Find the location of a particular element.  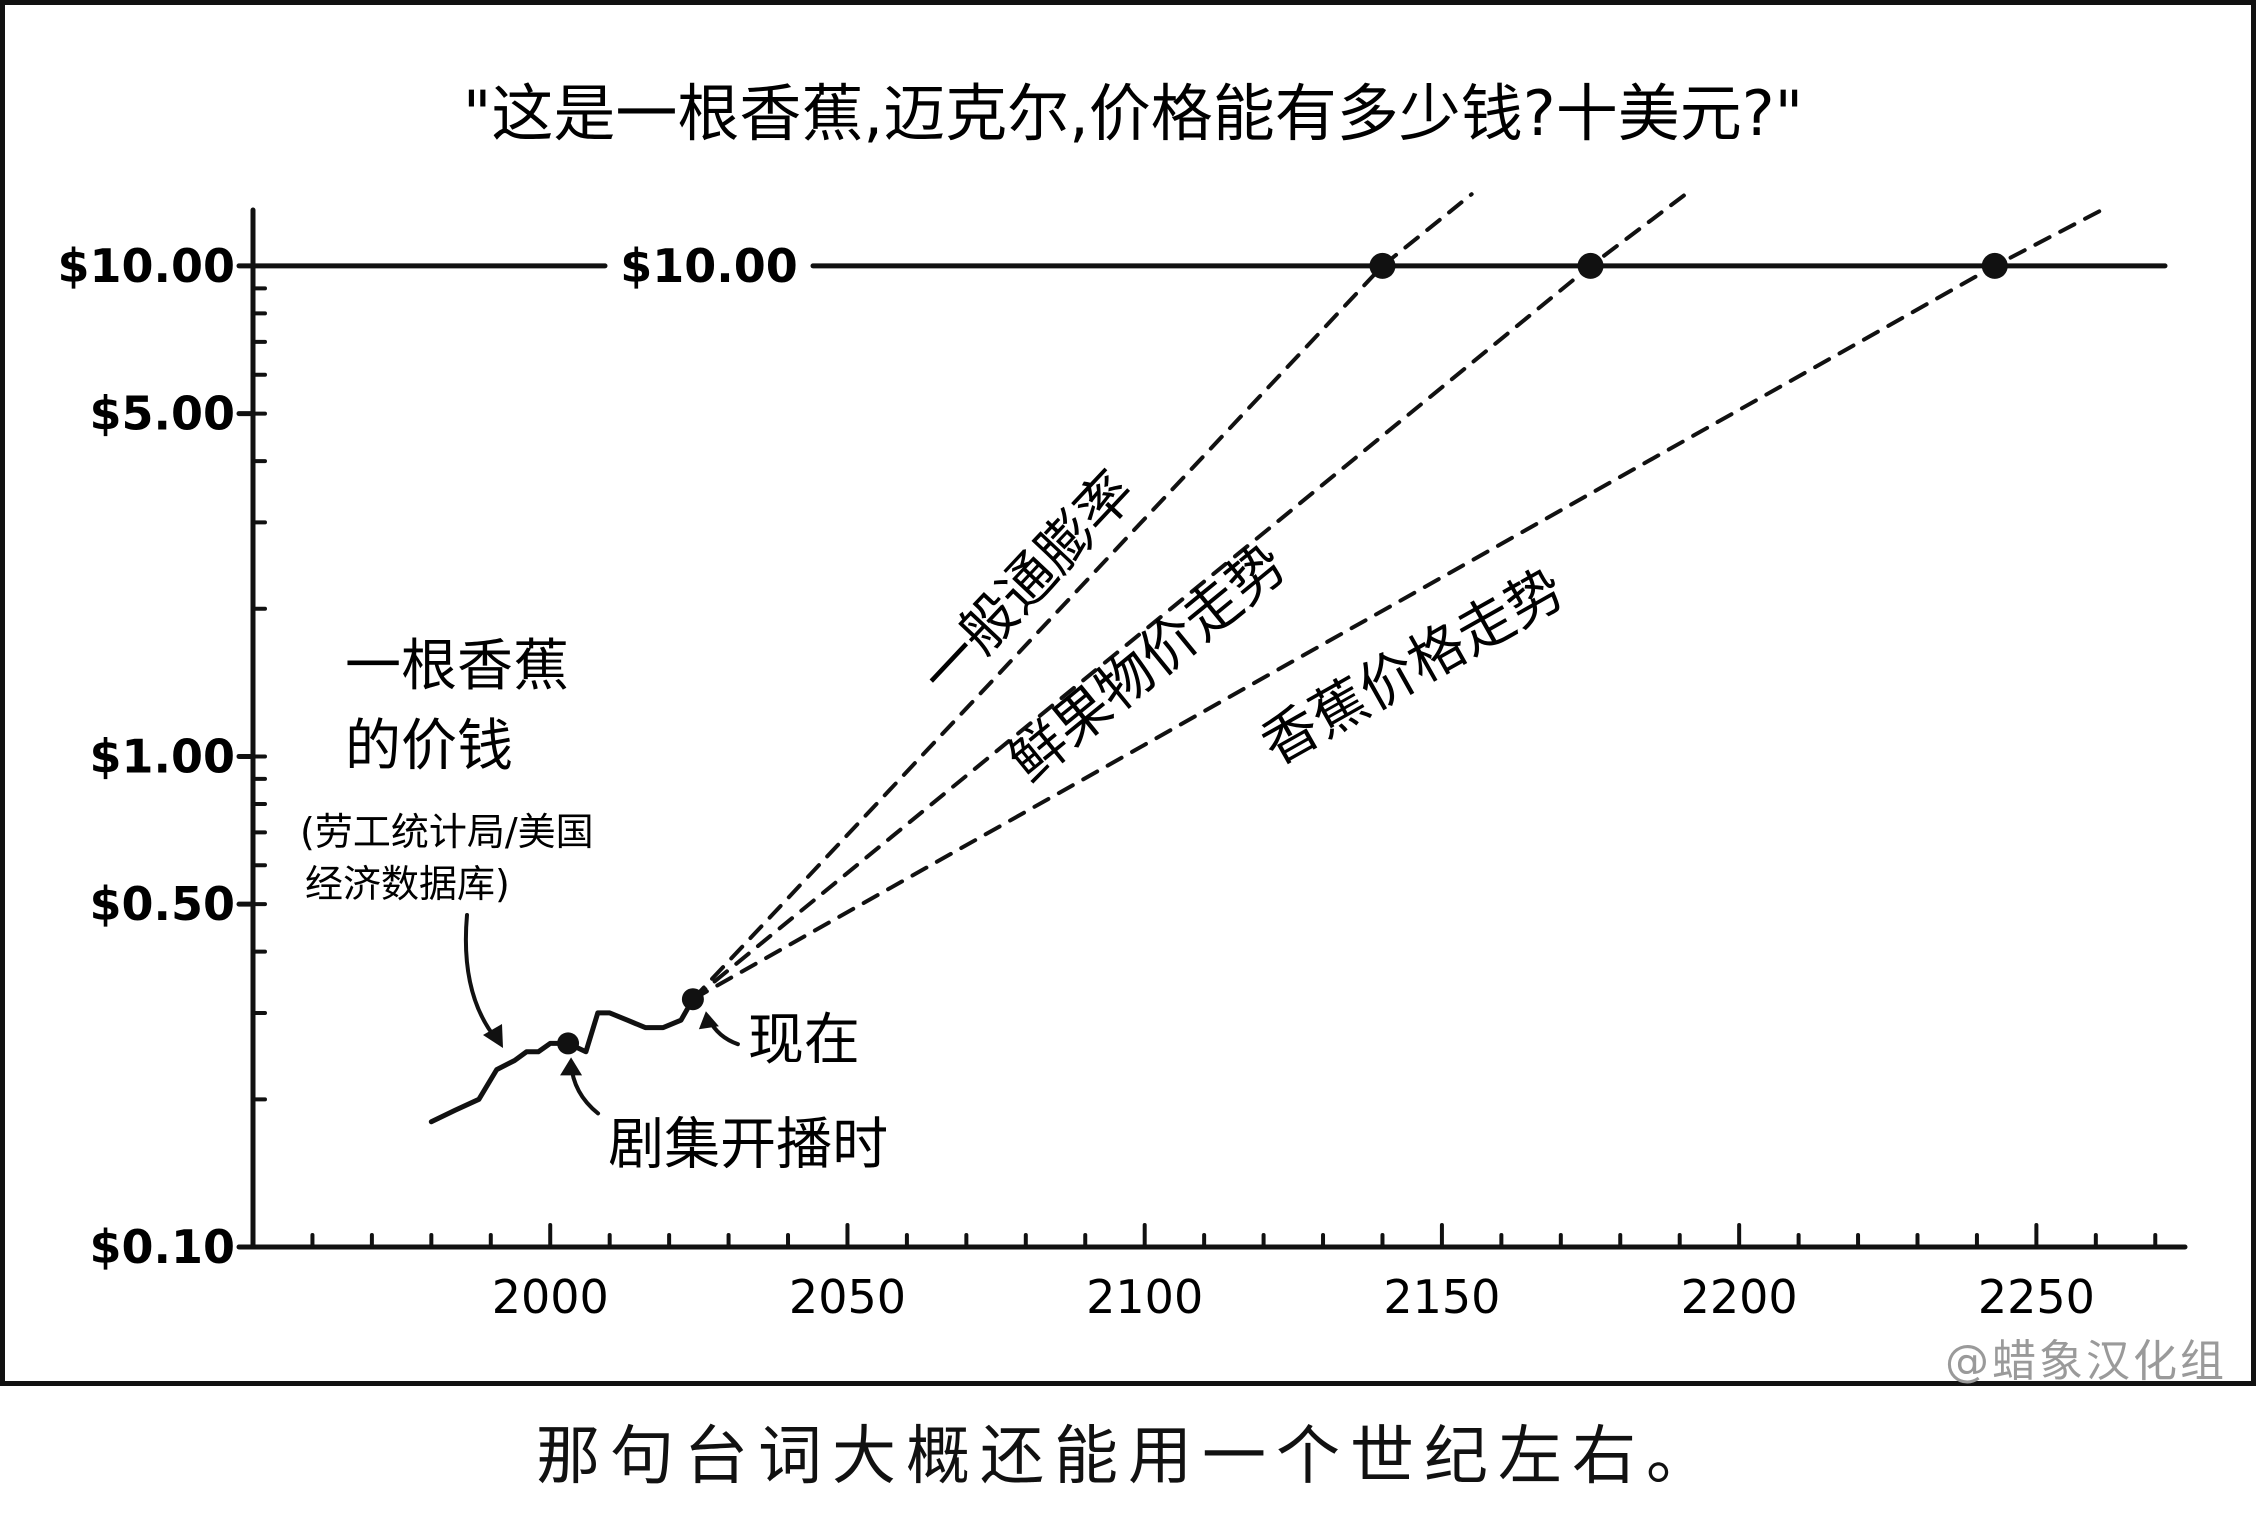

history-label-arrowhead is located at coordinates (493, 1036).